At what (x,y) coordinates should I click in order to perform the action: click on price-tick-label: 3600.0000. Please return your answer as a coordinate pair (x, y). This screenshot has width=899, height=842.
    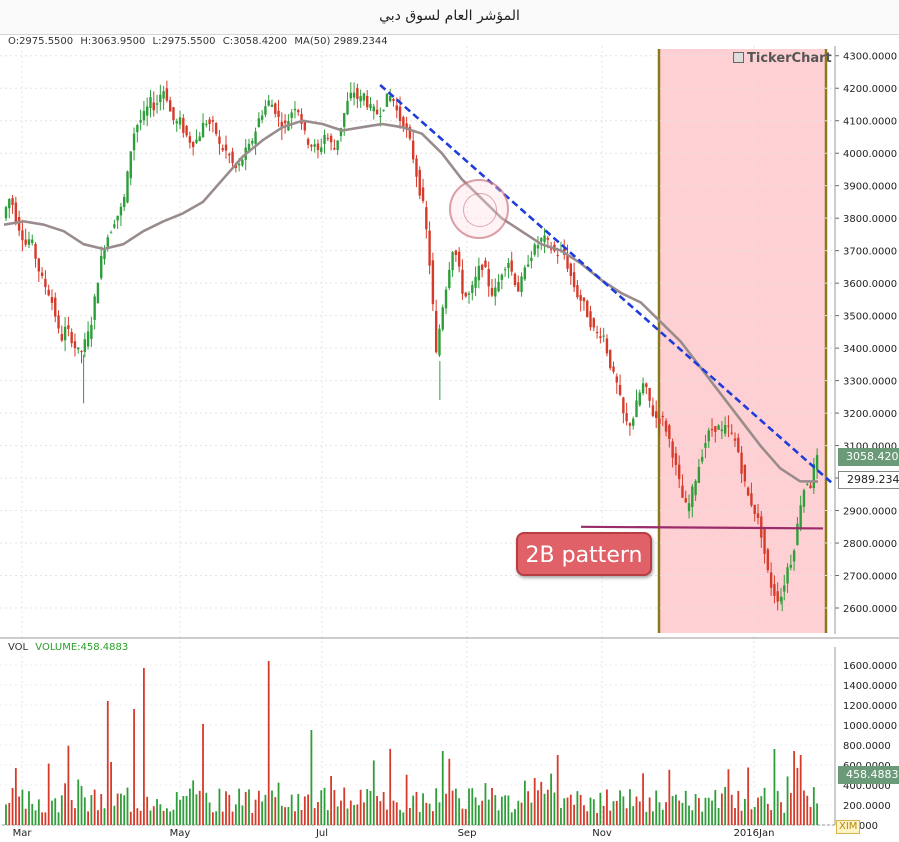
    Looking at the image, I should click on (870, 284).